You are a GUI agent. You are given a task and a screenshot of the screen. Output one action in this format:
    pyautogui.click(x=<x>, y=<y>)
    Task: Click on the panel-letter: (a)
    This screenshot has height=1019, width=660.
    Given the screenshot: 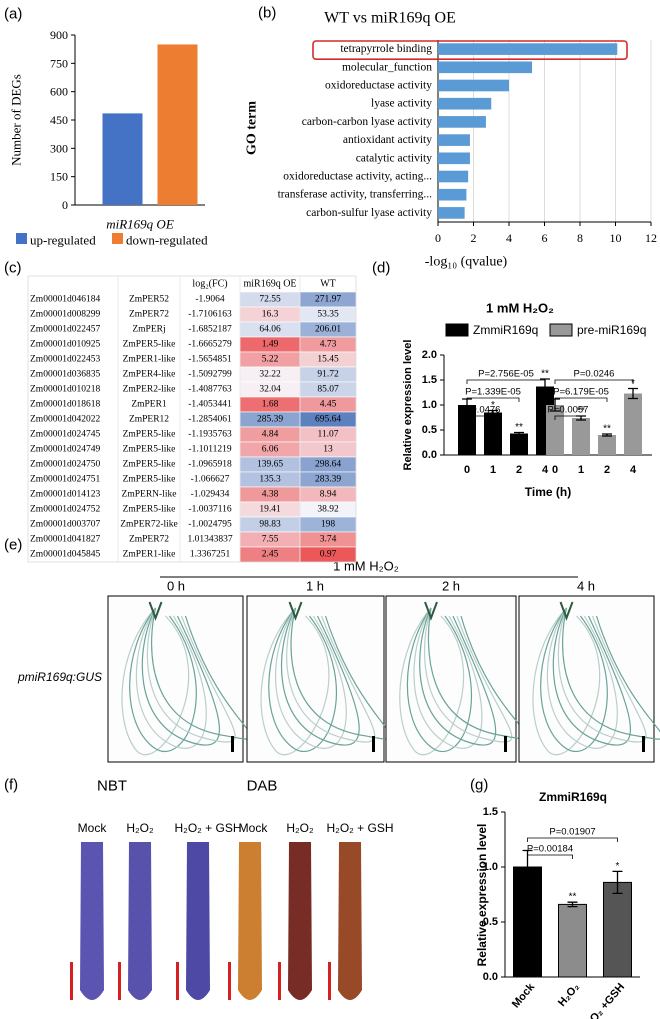 What is the action you would take?
    pyautogui.click(x=13, y=14)
    